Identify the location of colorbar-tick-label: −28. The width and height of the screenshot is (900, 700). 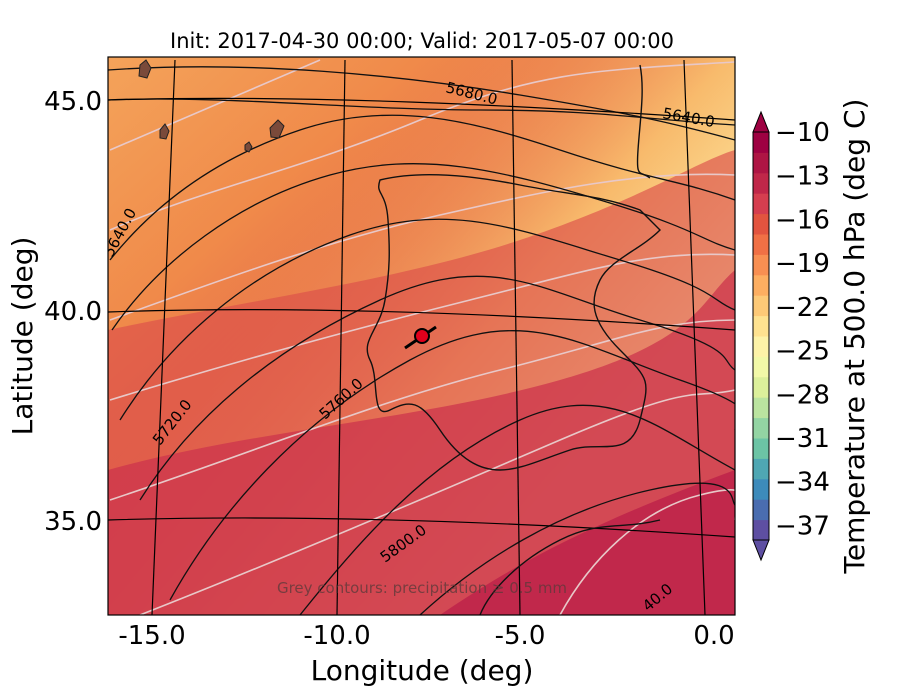
(802, 395).